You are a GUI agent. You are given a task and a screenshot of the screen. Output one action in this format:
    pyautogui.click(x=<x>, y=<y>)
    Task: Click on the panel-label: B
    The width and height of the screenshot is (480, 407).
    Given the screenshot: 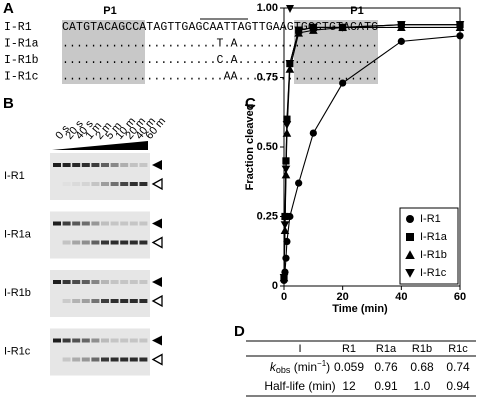 What is the action you would take?
    pyautogui.click(x=8, y=103)
    